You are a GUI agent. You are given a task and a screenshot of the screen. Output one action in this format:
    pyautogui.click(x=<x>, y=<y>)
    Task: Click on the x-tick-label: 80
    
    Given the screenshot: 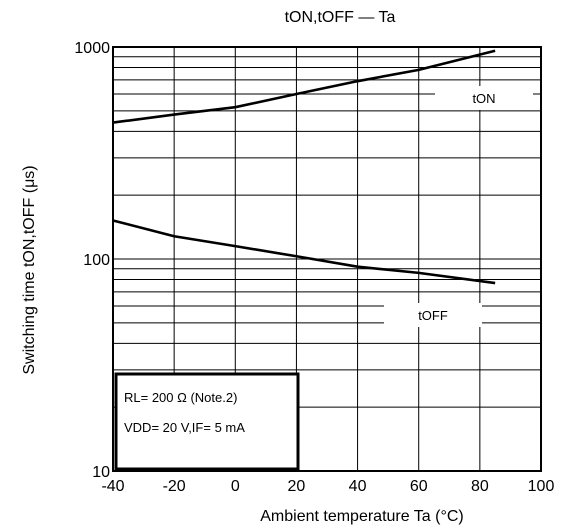 What is the action you would take?
    pyautogui.click(x=480, y=486)
    